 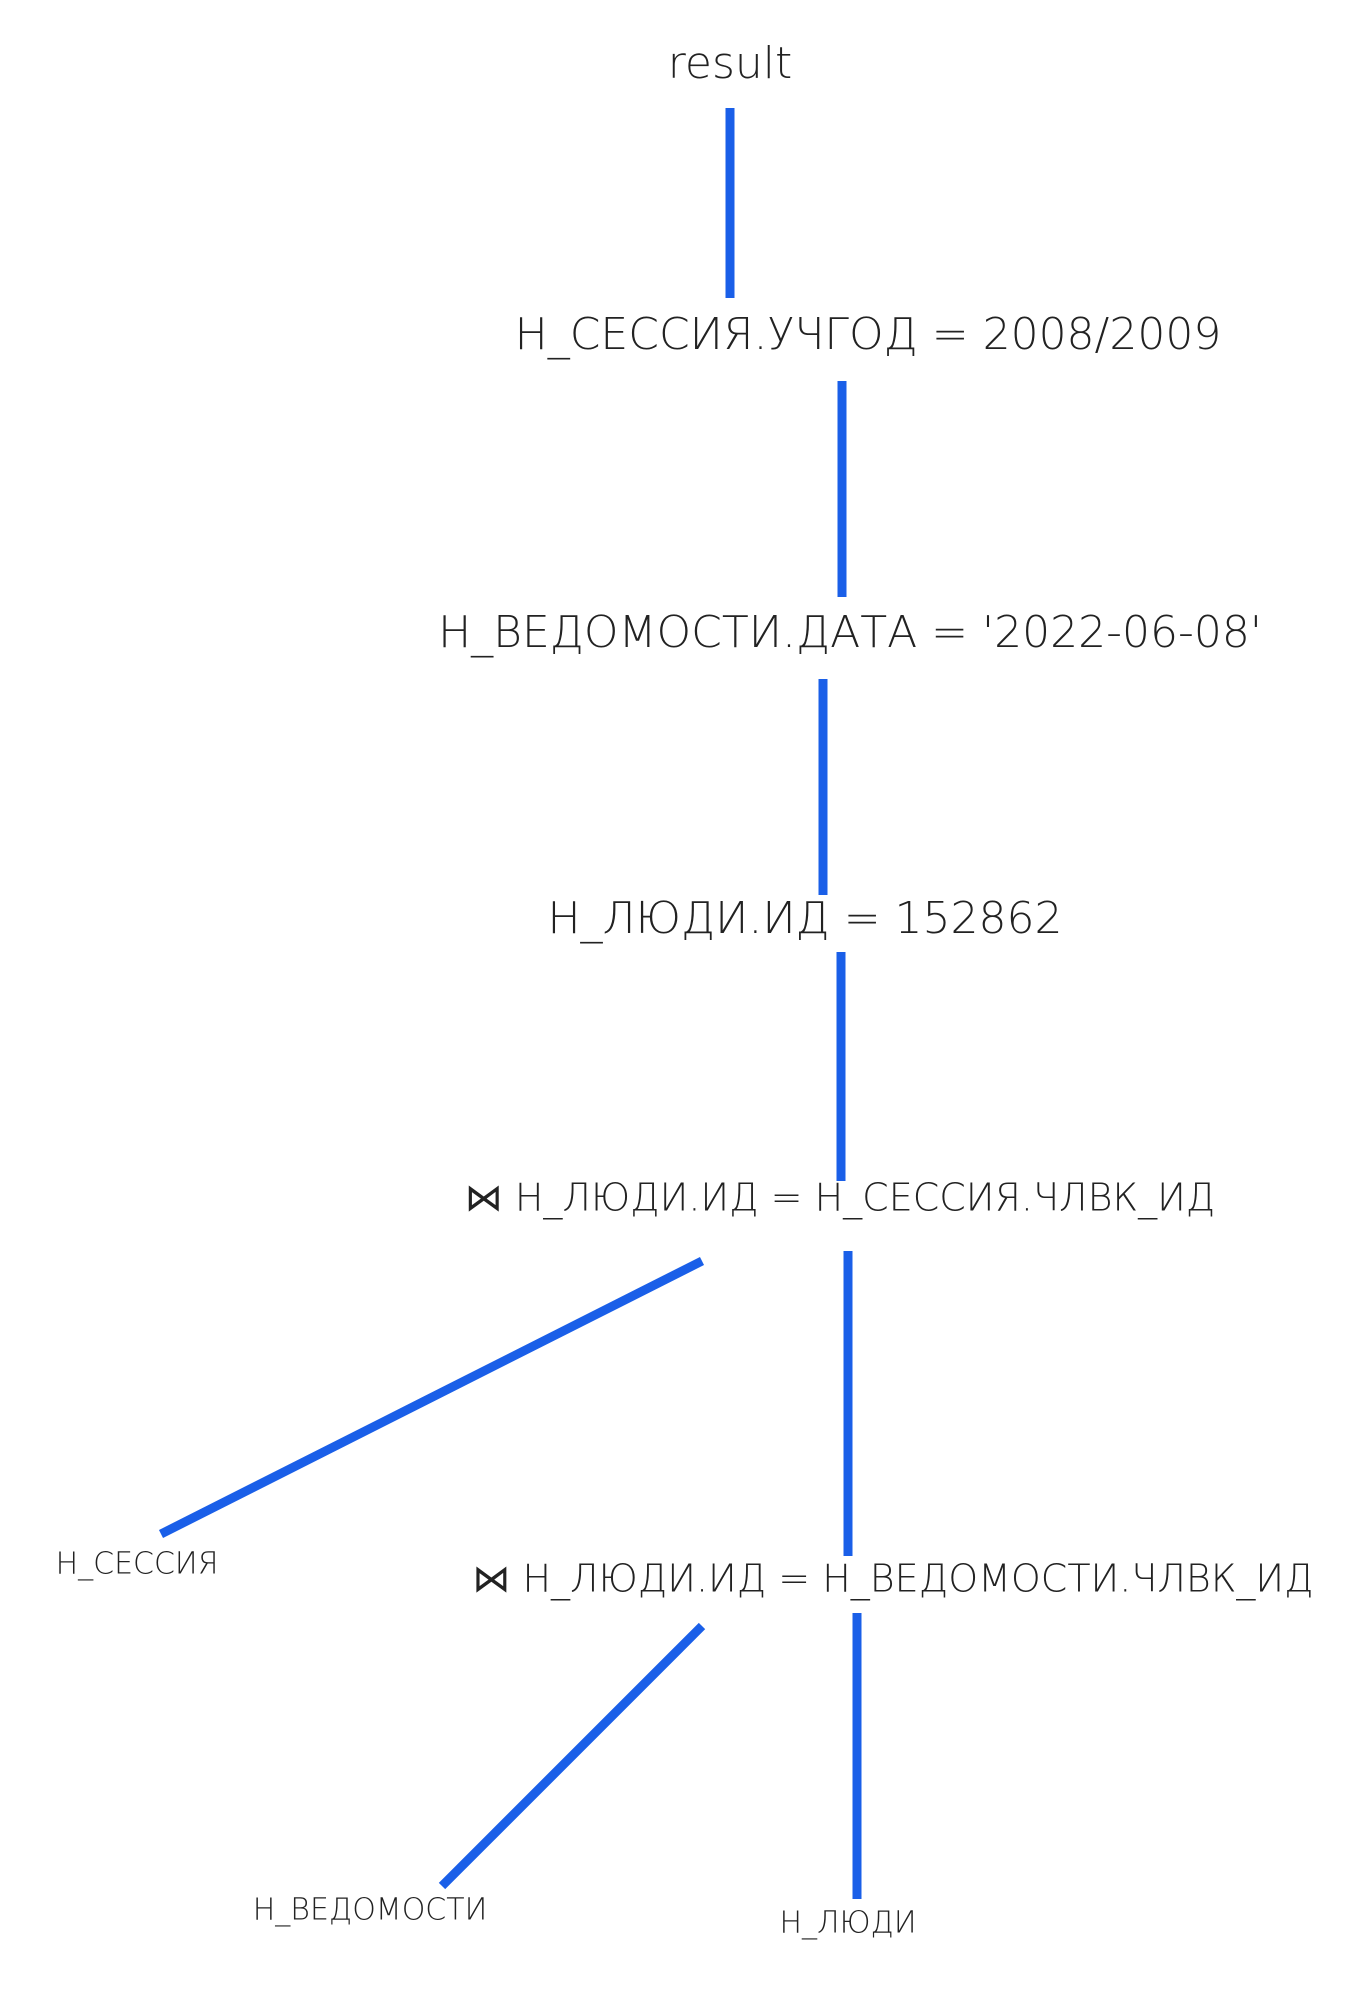 I want to click on node-label: result, so click(x=730, y=63).